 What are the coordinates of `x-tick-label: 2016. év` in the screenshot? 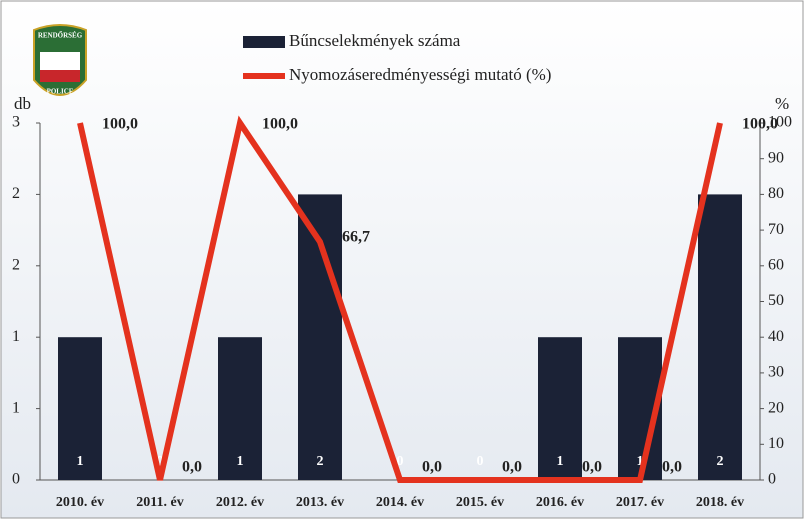 It's located at (560, 502).